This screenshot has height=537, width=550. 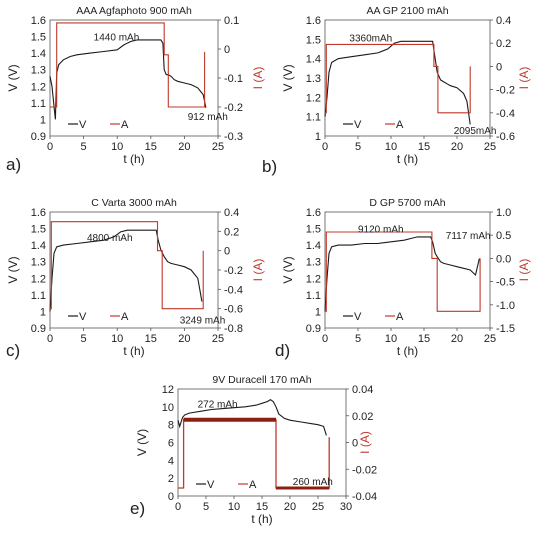 What do you see at coordinates (457, 147) in the screenshot?
I see `x-tick-label: 20` at bounding box center [457, 147].